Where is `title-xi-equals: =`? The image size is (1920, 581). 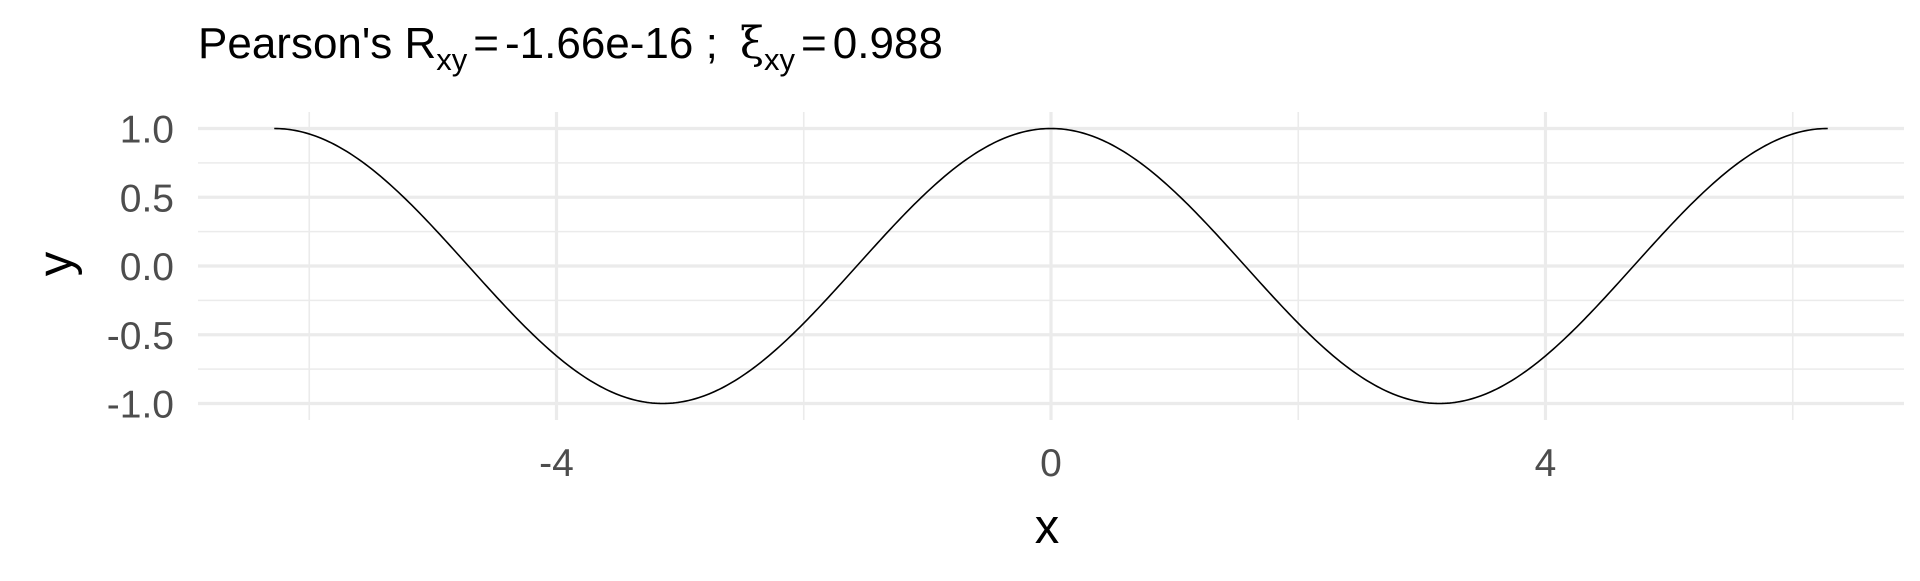 title-xi-equals: = is located at coordinates (814, 43).